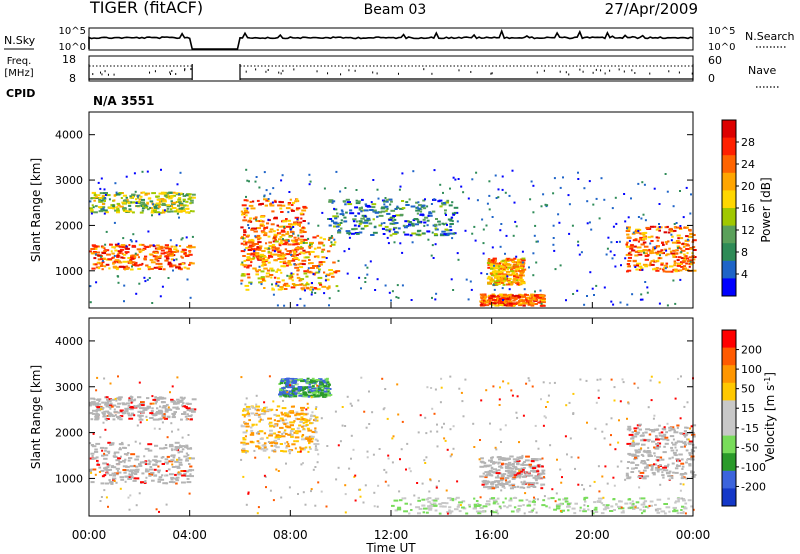  What do you see at coordinates (744, 252) in the screenshot?
I see `colorbar-tick-label: 8` at bounding box center [744, 252].